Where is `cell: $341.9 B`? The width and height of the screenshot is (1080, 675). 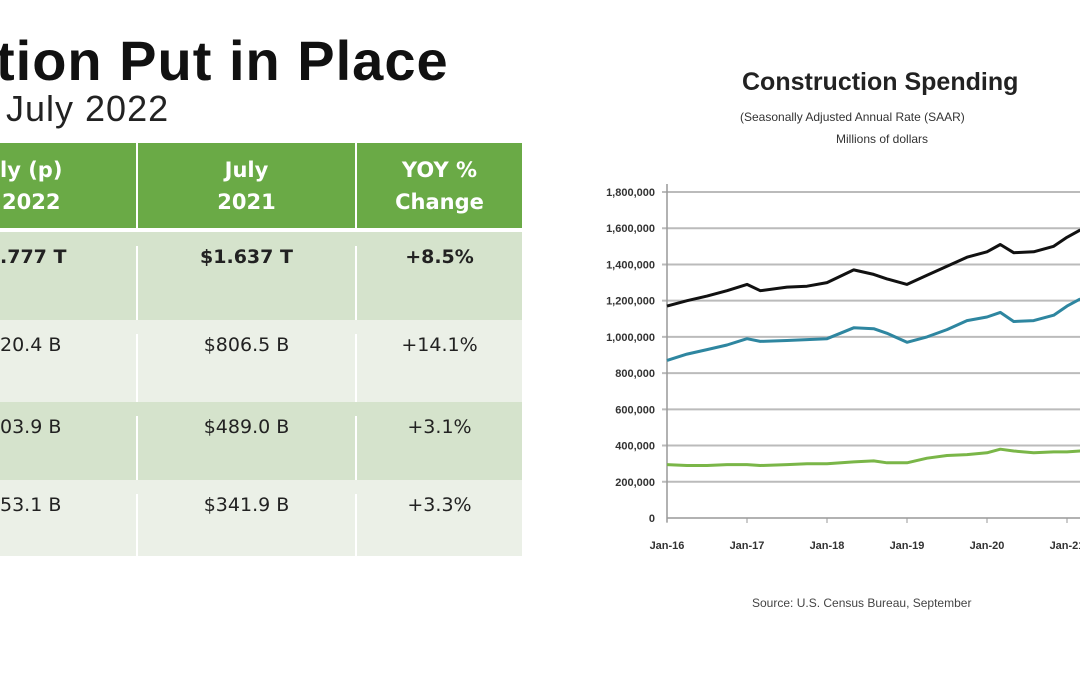 cell: $341.9 B is located at coordinates (247, 525).